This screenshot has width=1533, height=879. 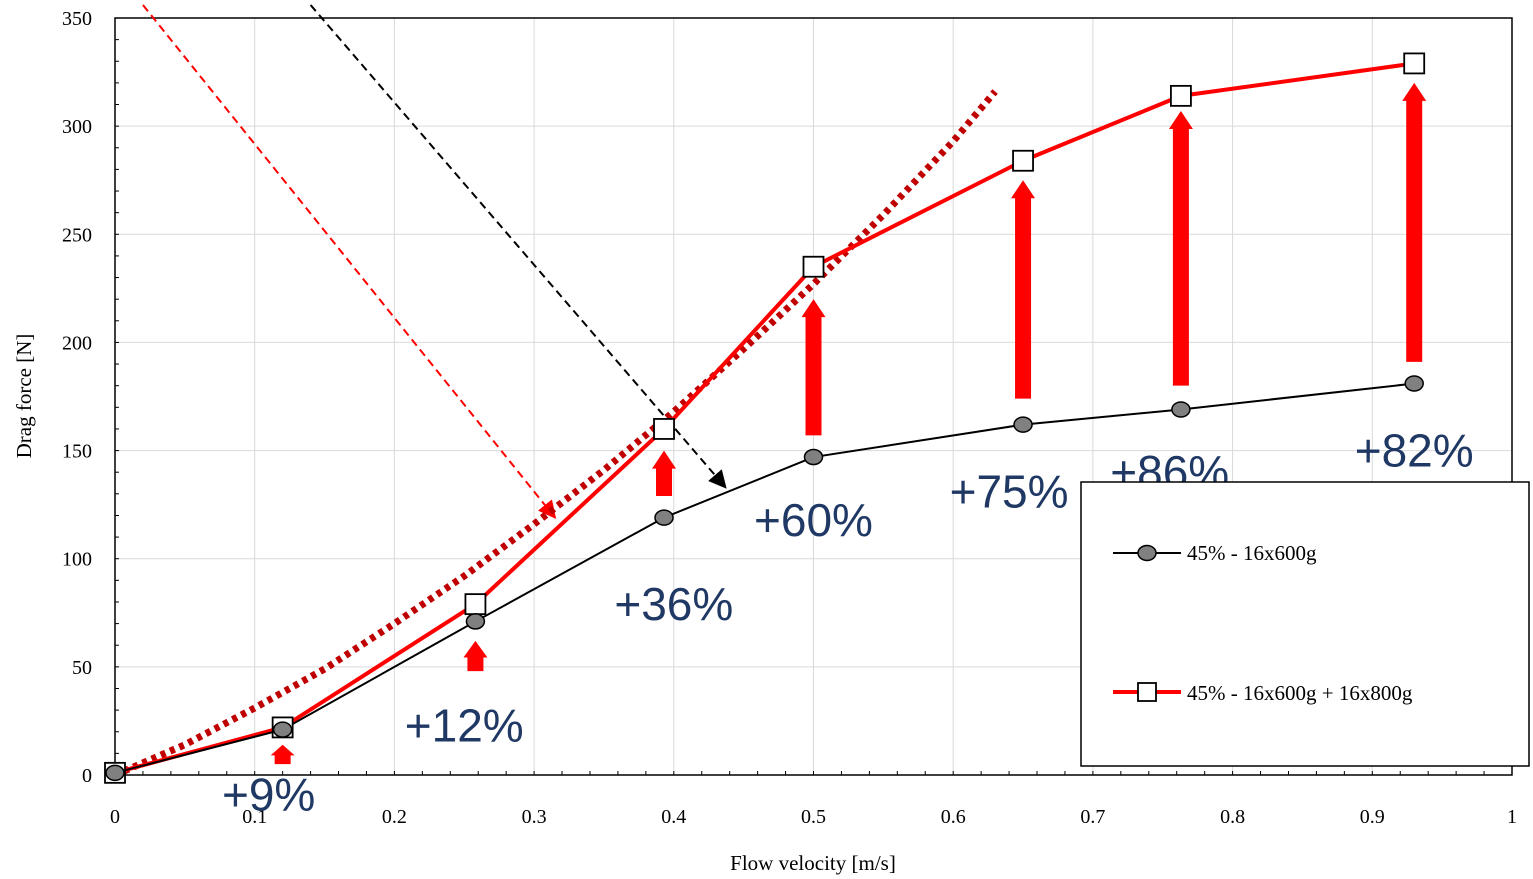 I want to click on y-axis-title: Drag force [N], so click(x=24, y=396).